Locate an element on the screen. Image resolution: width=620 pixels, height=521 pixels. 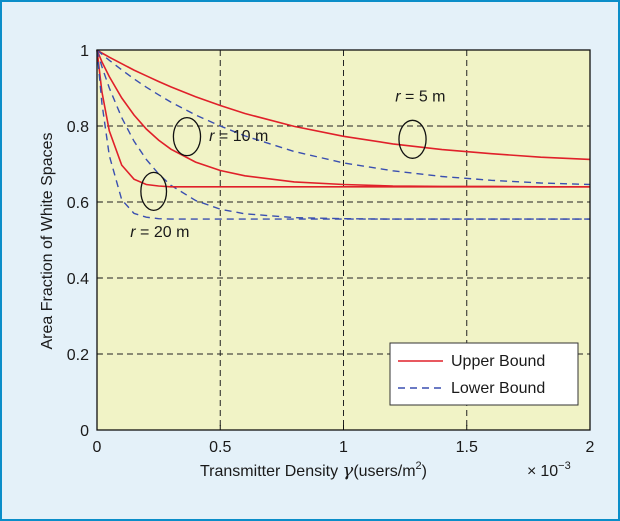
y-tick-label-0: 0 is located at coordinates (84, 431).